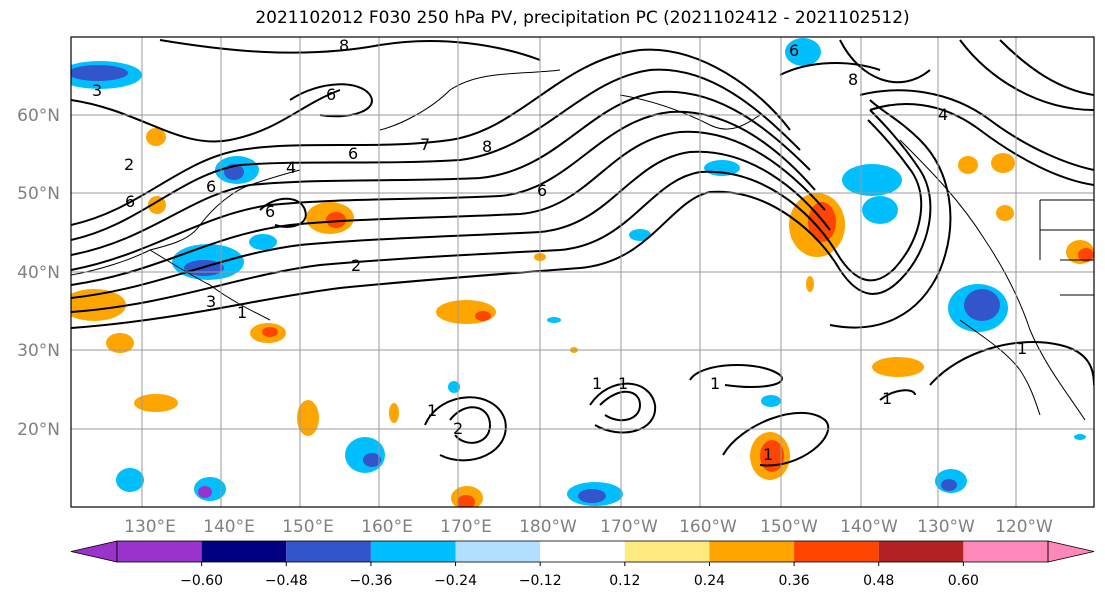 The width and height of the screenshot is (1105, 601). Describe the element at coordinates (370, 581) in the screenshot. I see `colorbar-tick-label: −0.36` at that location.